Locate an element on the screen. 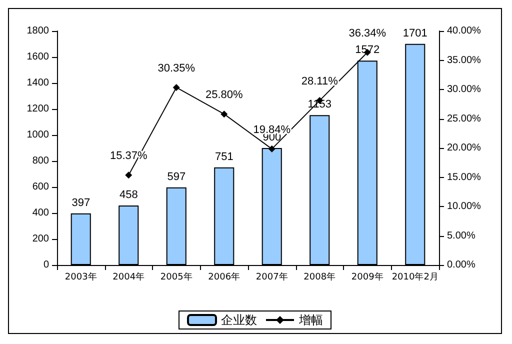  y2-tick-label: 5.00% is located at coordinates (461, 236).